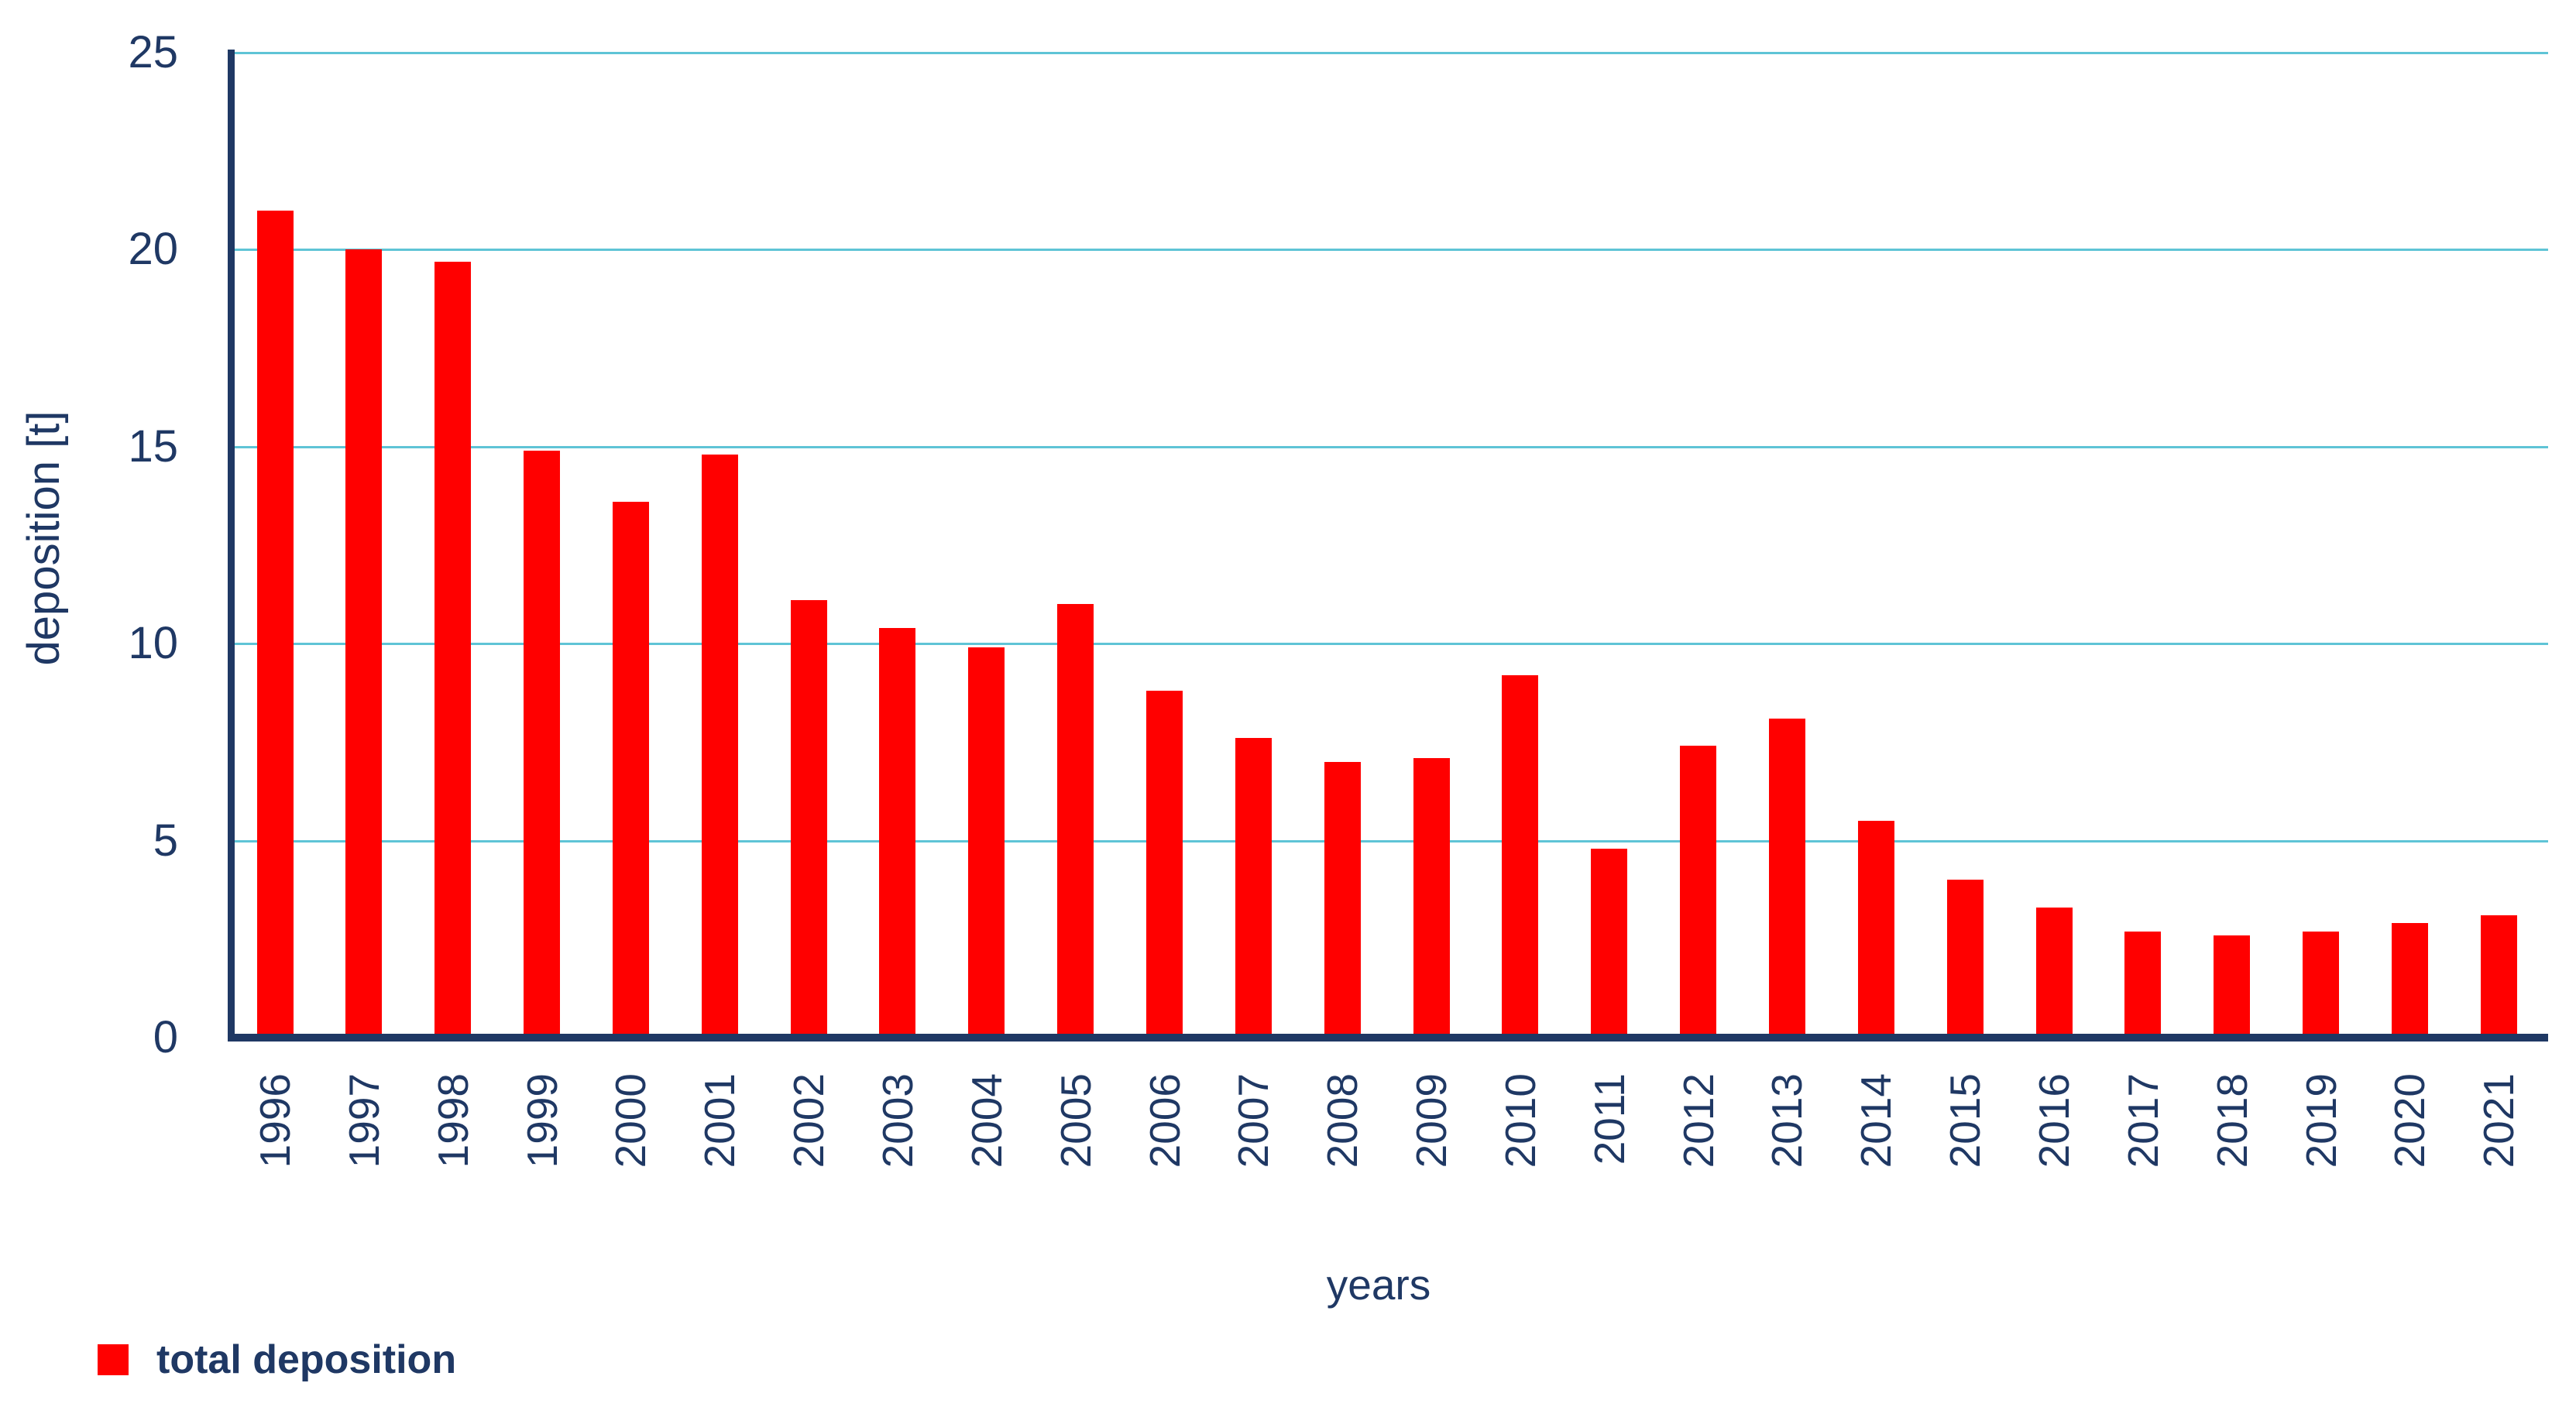 Image resolution: width=2576 pixels, height=1407 pixels. I want to click on x-tick-label-2019: 2019, so click(2321, 1120).